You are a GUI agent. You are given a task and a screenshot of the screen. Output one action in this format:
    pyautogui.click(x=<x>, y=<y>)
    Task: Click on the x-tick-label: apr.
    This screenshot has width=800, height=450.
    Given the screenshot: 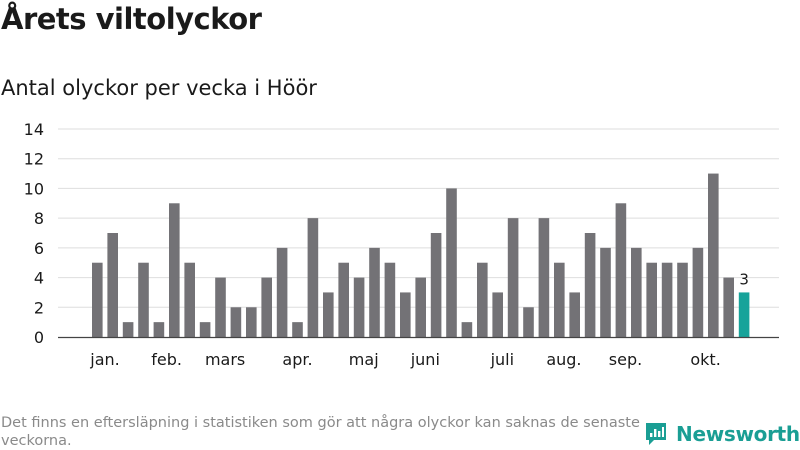 What is the action you would take?
    pyautogui.click(x=297, y=359)
    